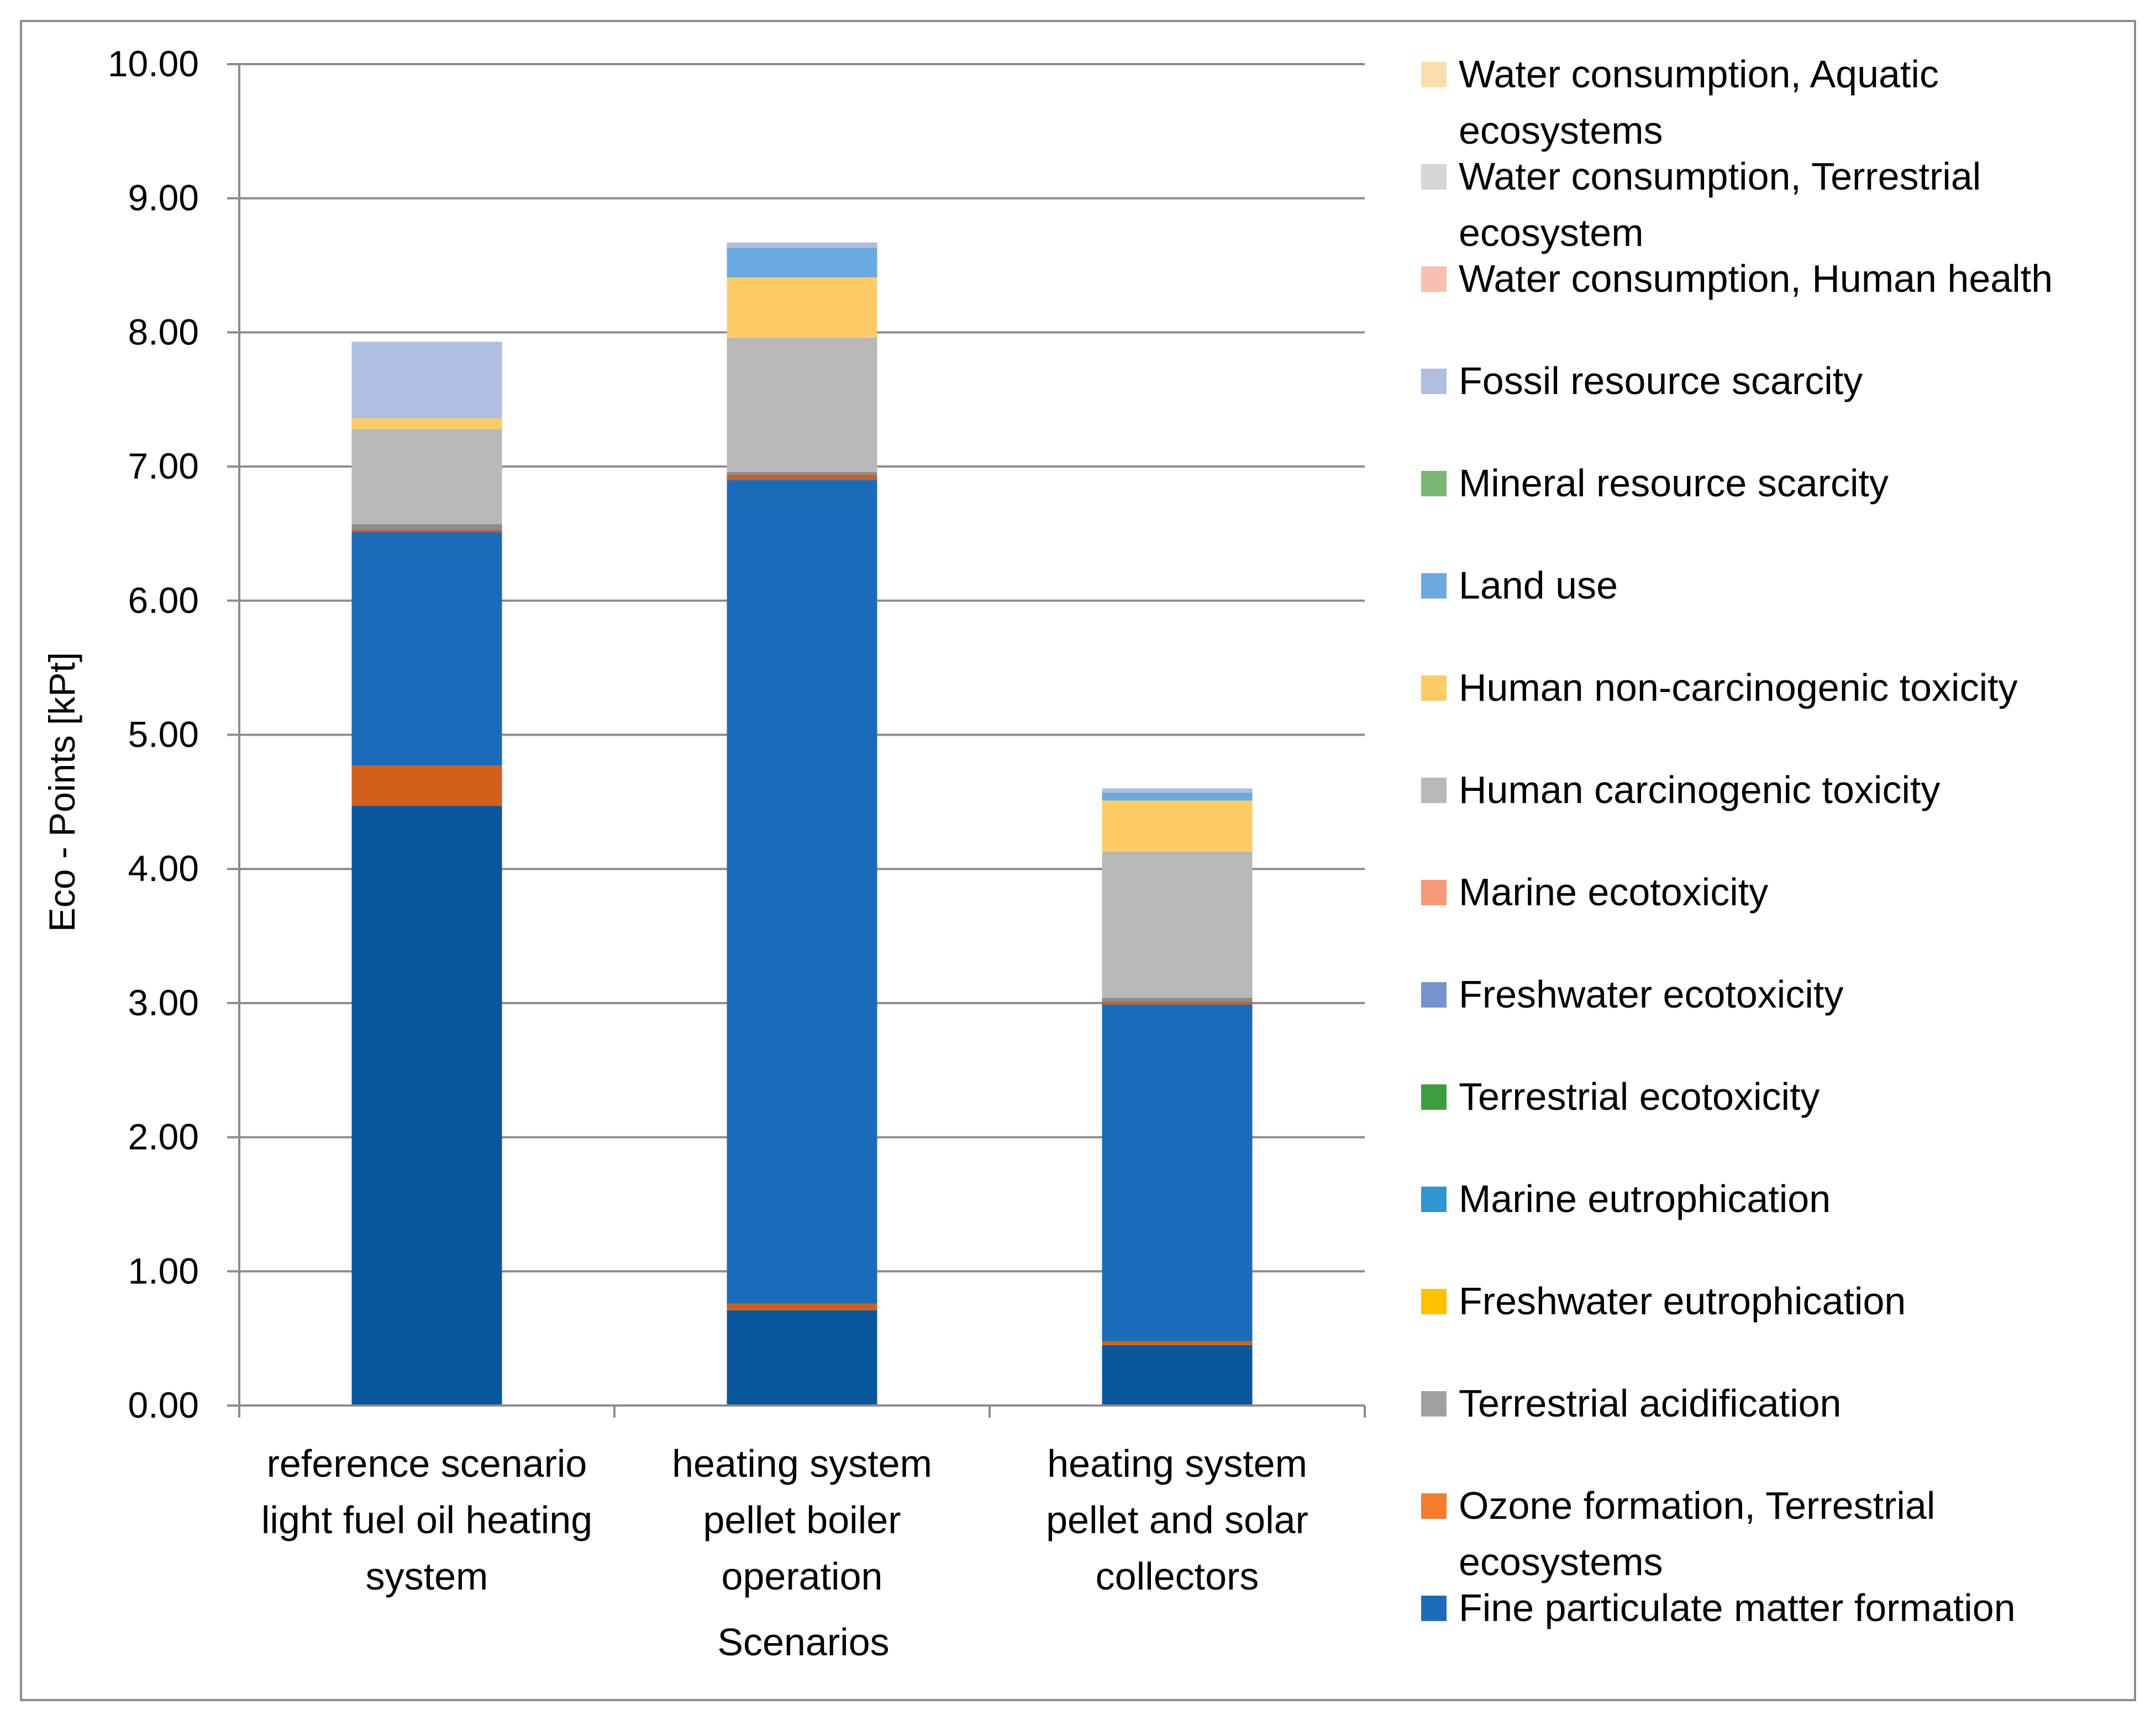 The height and width of the screenshot is (1715, 2156). What do you see at coordinates (1699, 74) in the screenshot?
I see `legend-label: Water consumption, Aquatic` at bounding box center [1699, 74].